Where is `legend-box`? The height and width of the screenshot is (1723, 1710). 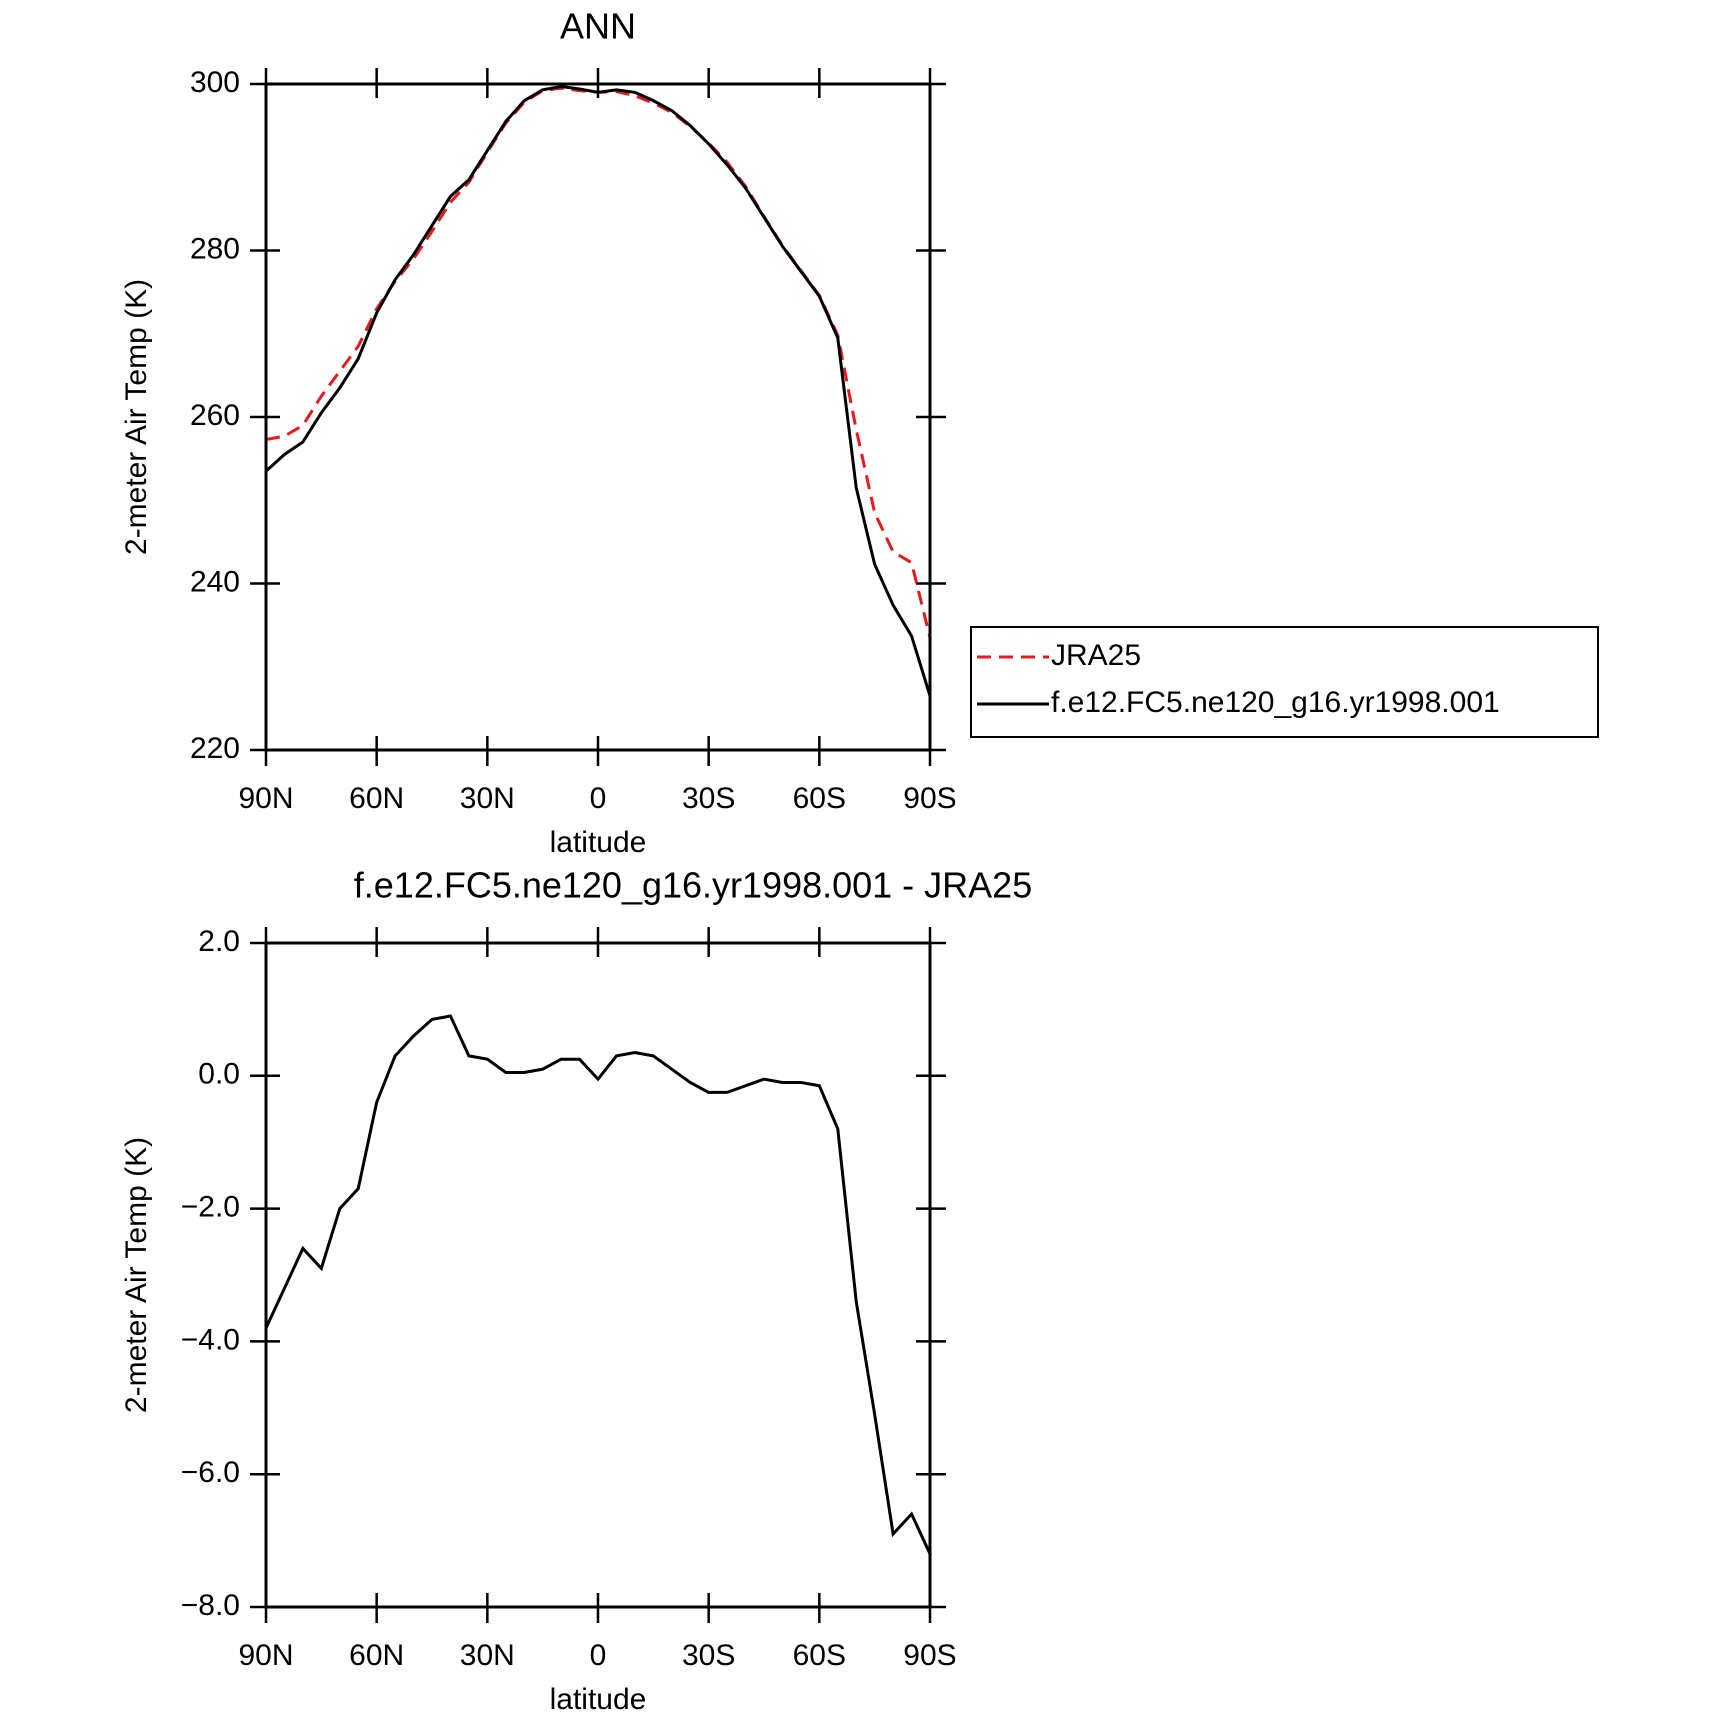
legend-box is located at coordinates (1284, 682).